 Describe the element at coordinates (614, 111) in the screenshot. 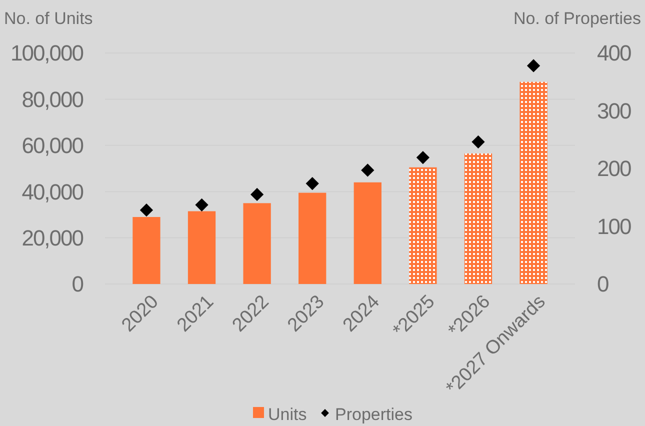

I see `y2-tick-label: 300` at that location.